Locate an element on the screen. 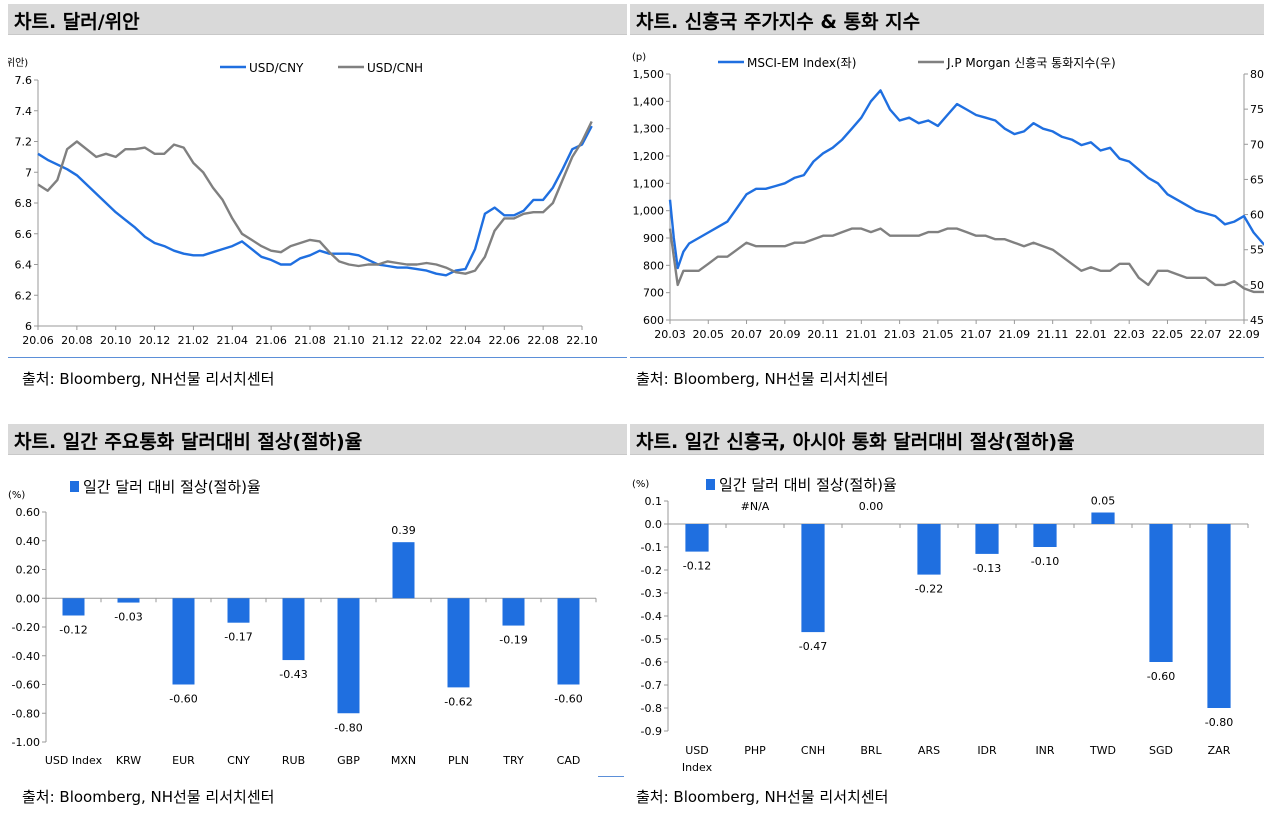  x-category-label: TWD is located at coordinates (1102, 750).